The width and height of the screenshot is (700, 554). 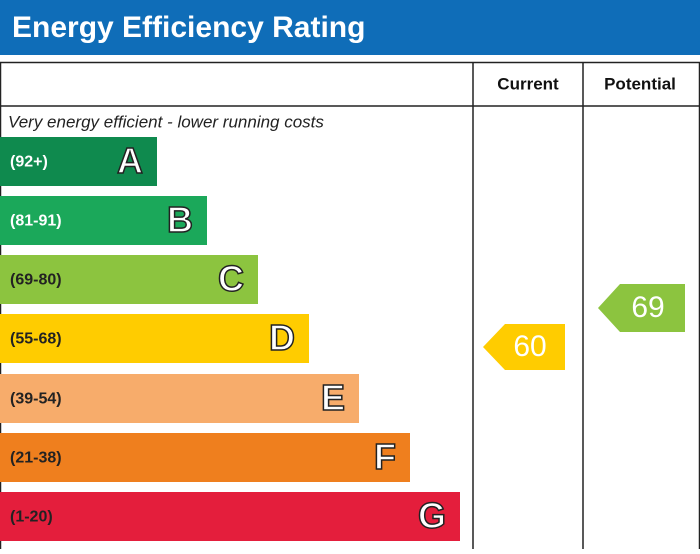 I want to click on band-letter: C, so click(x=231, y=278).